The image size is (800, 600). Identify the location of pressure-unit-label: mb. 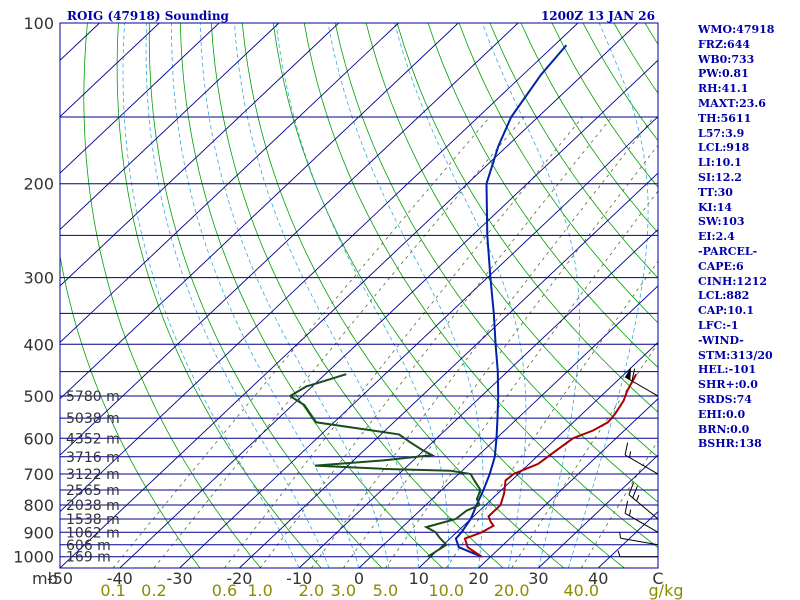
(45, 578).